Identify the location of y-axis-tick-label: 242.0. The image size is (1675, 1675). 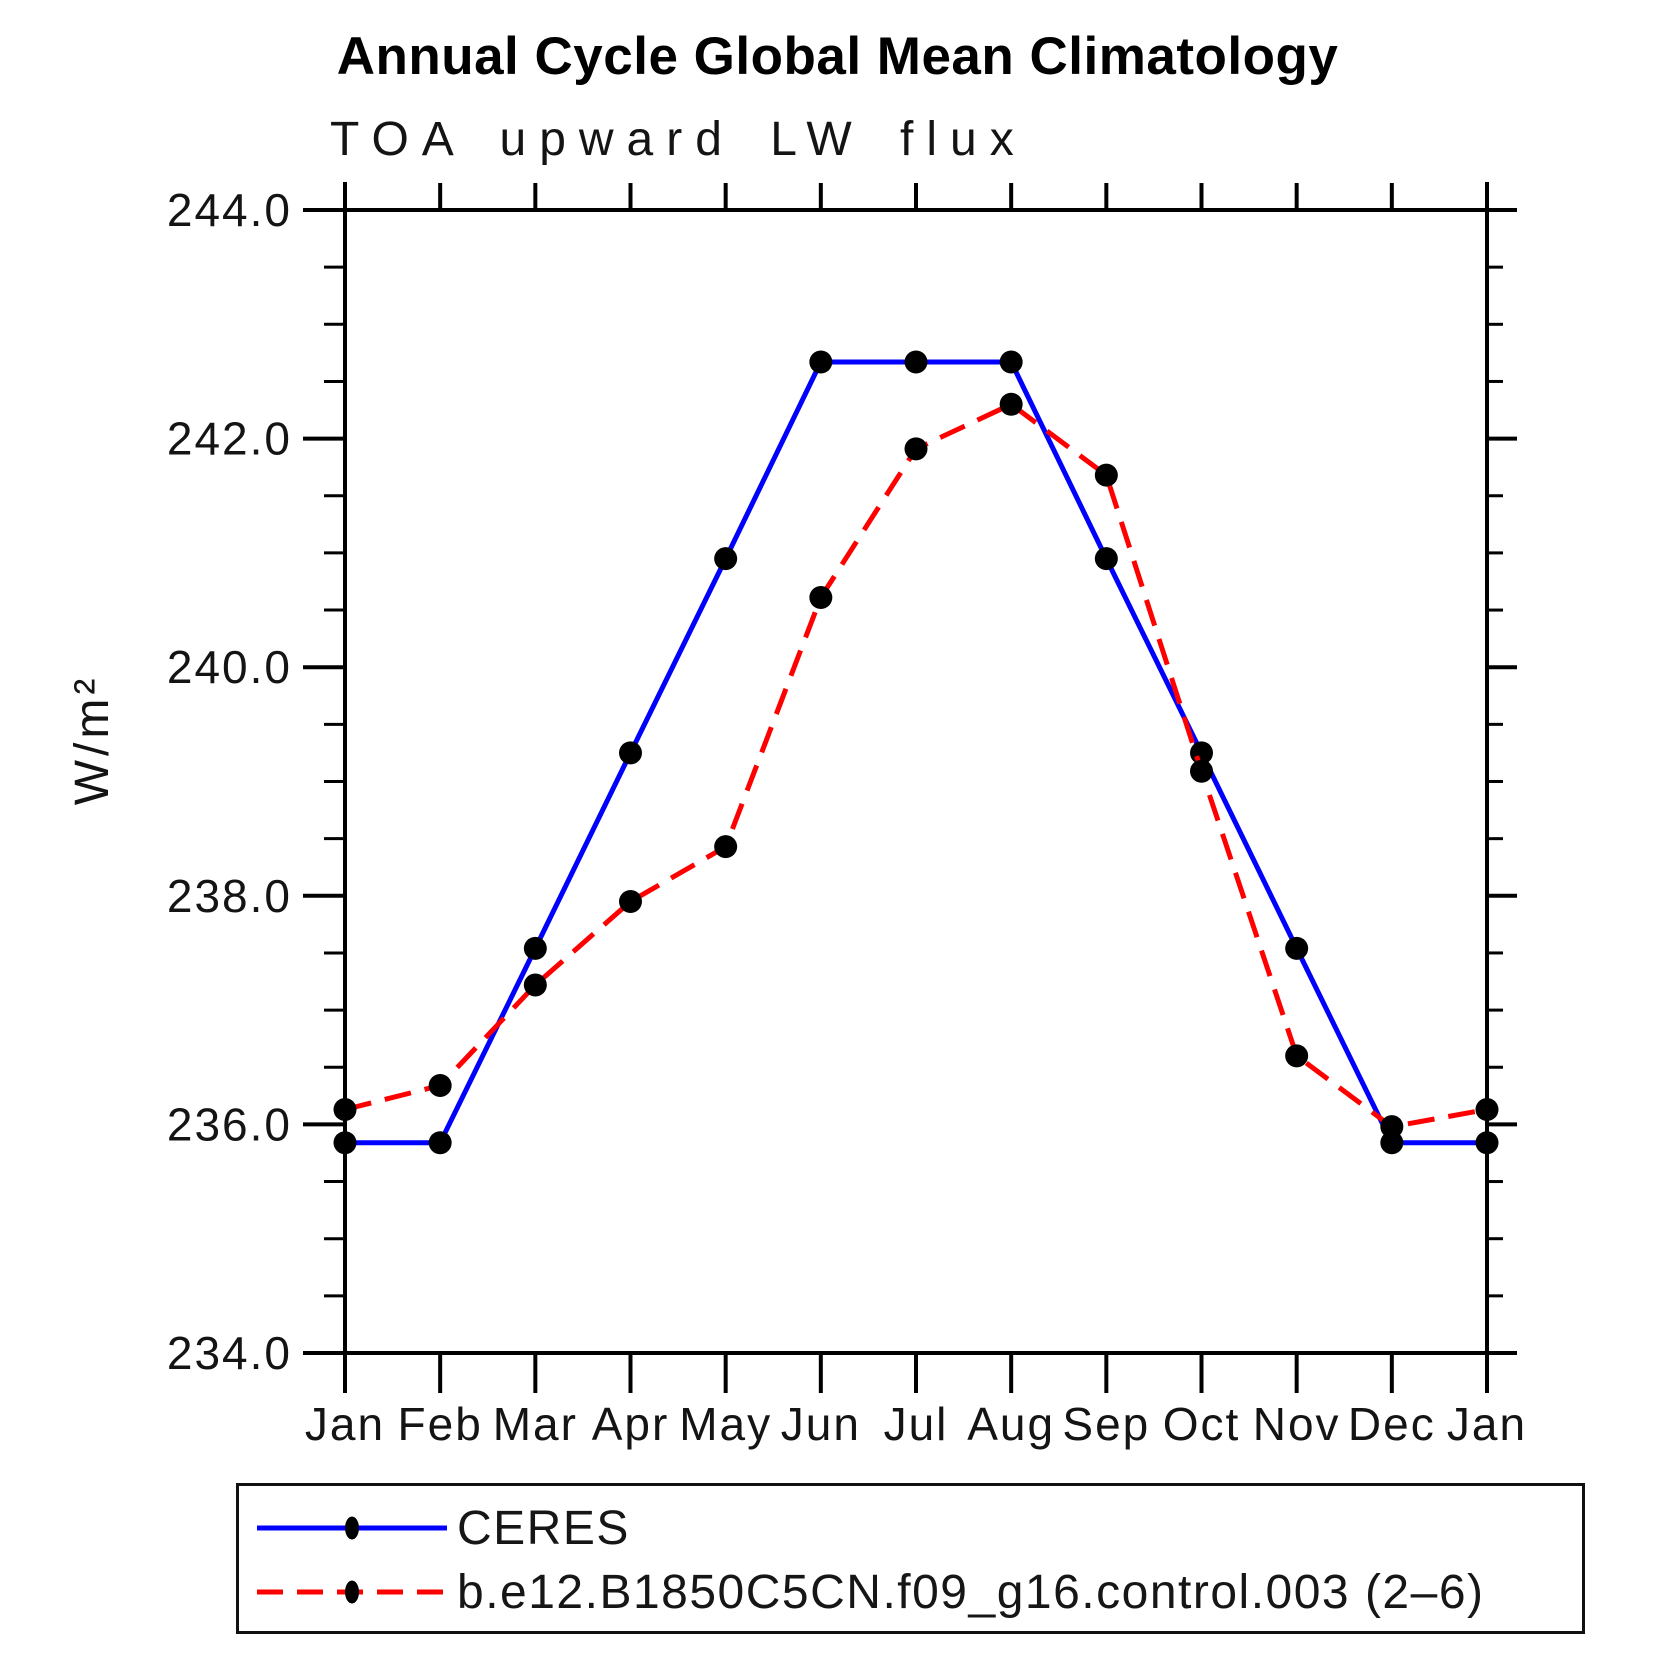
(229, 439).